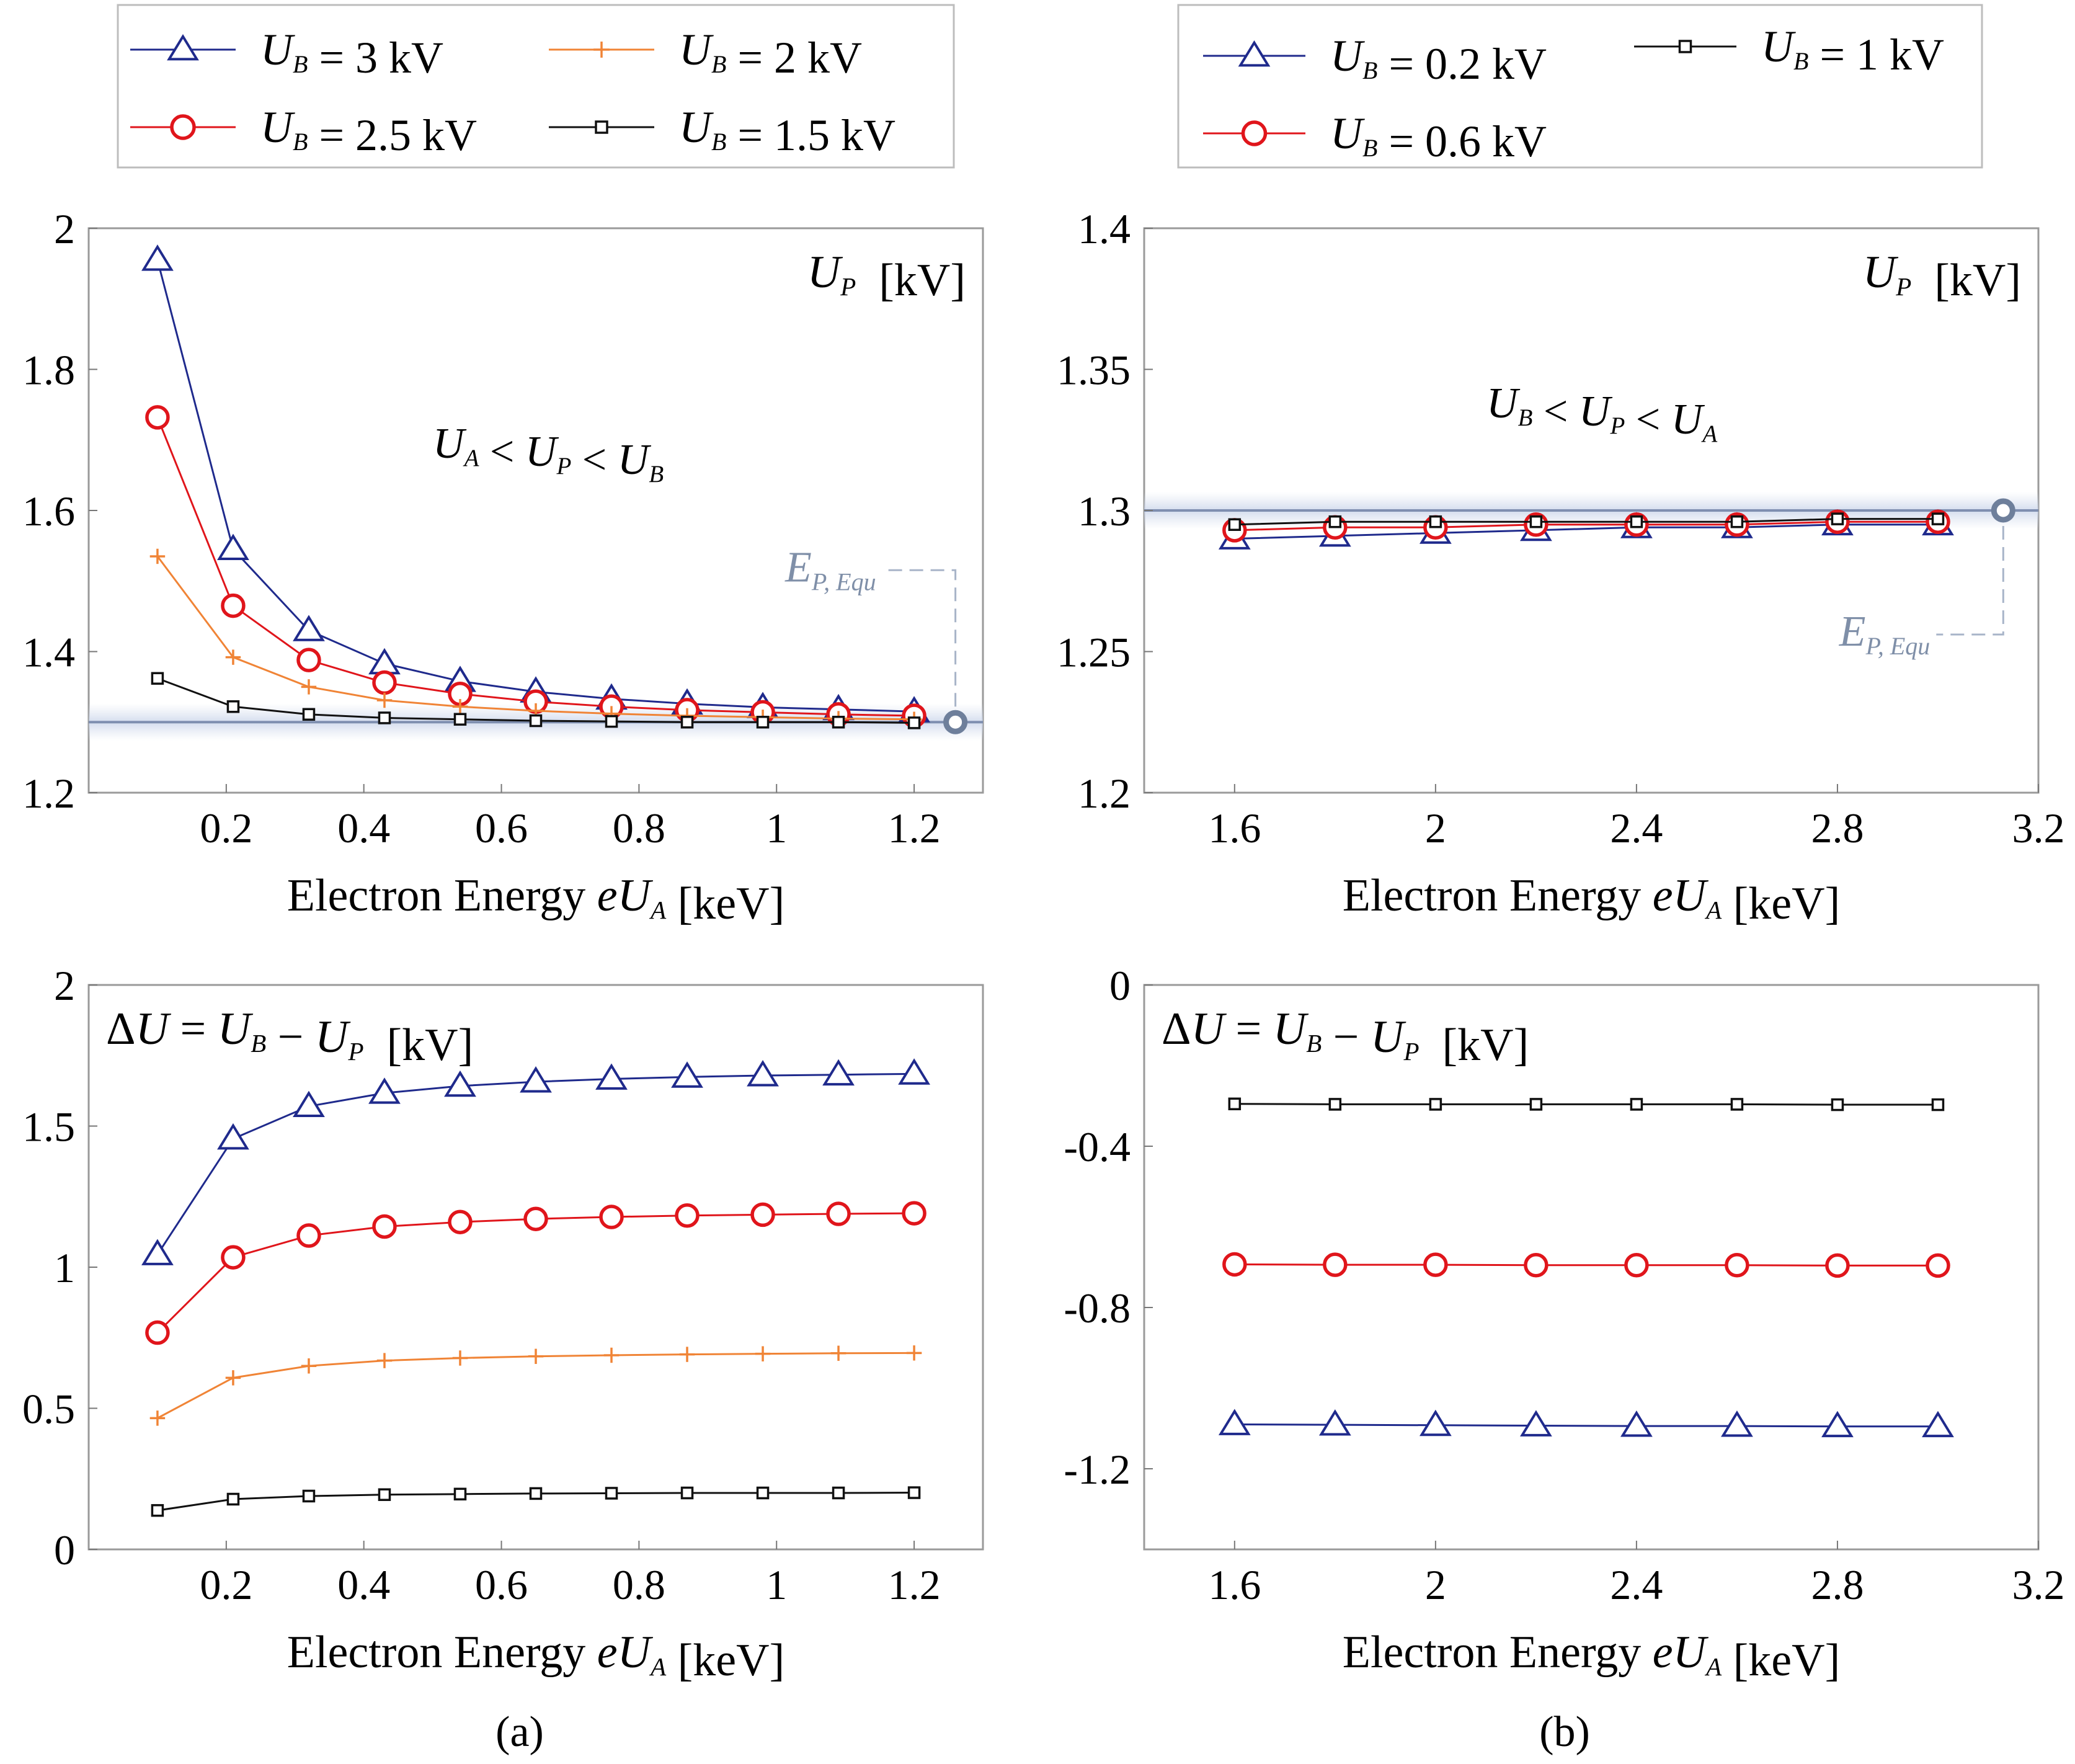  Describe the element at coordinates (920, 638) in the screenshot. I see `reference-leader` at that location.